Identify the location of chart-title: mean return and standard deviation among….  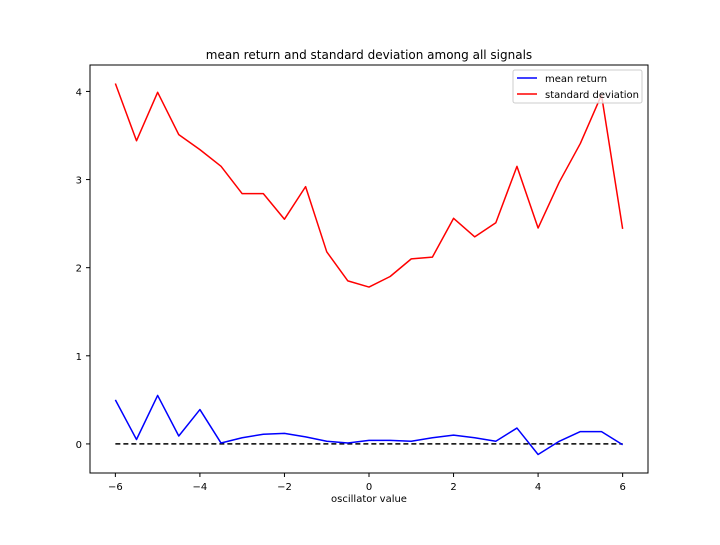
(369, 55).